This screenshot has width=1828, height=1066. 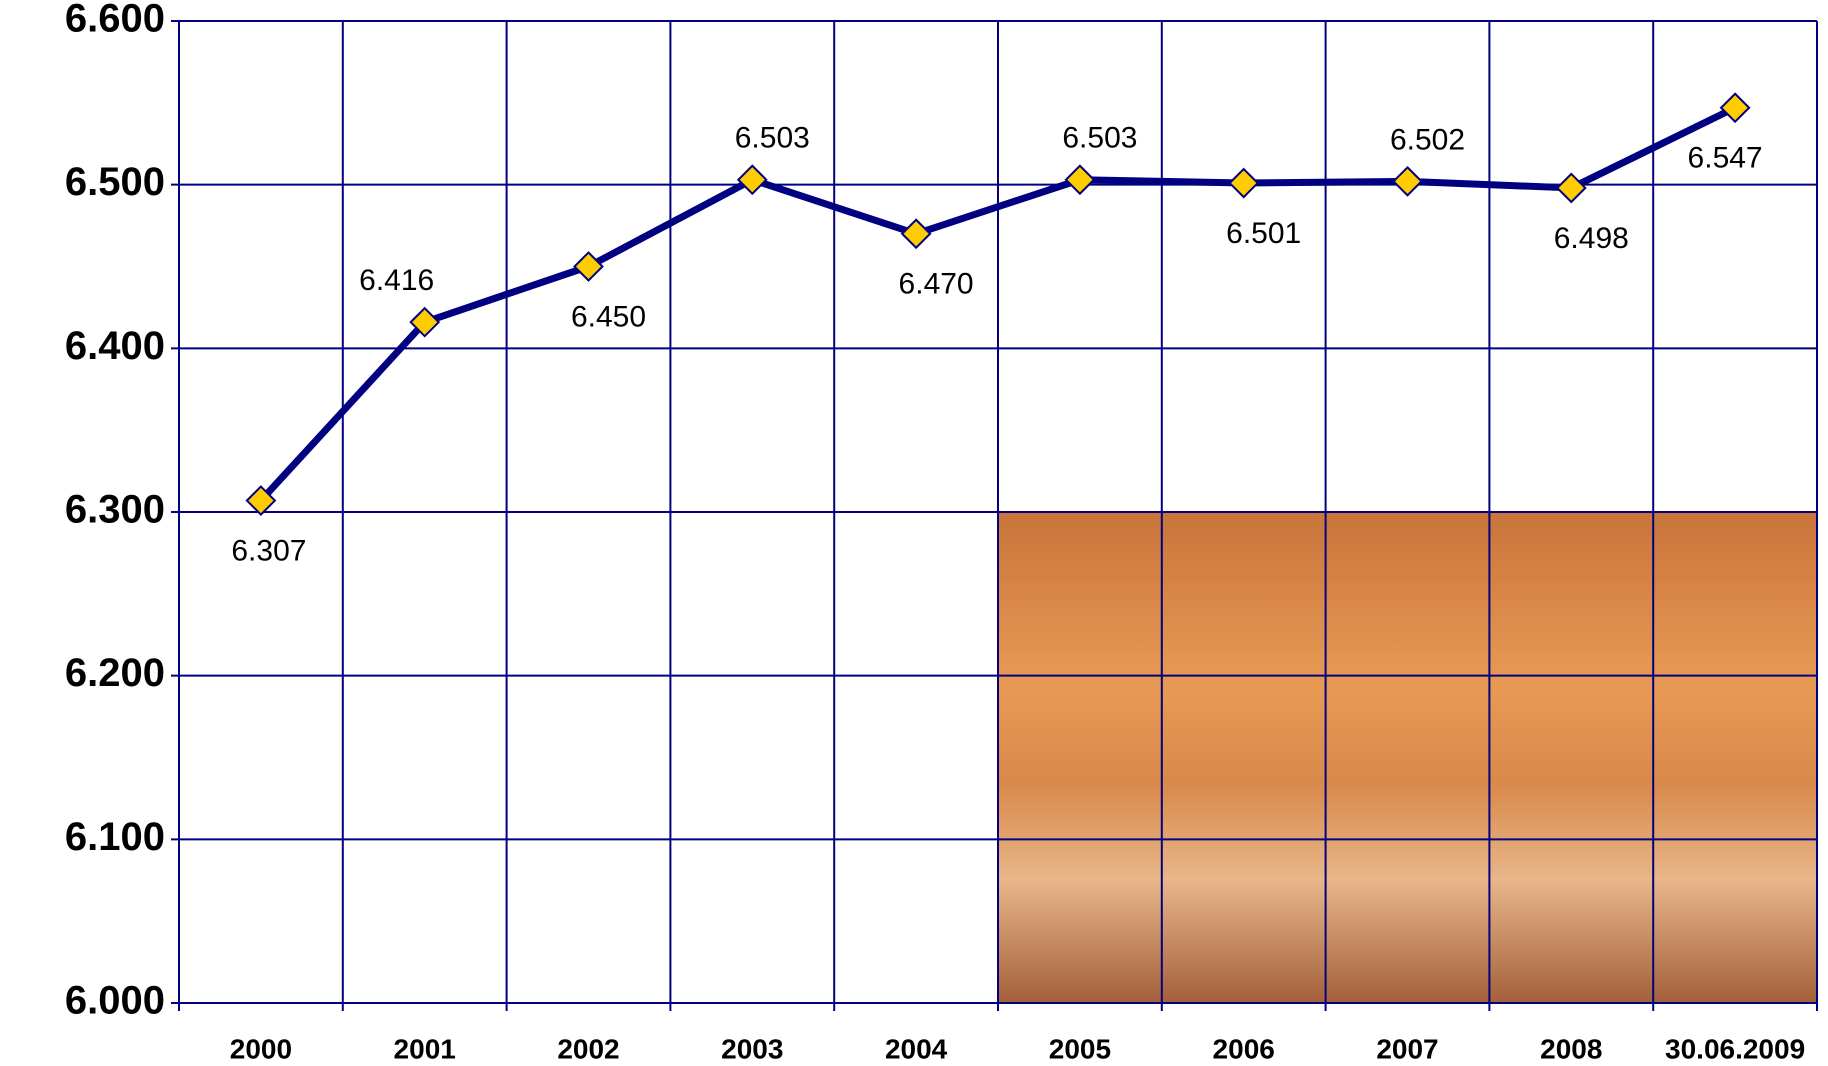 What do you see at coordinates (1263, 233) in the screenshot?
I see `data-label: 6.501` at bounding box center [1263, 233].